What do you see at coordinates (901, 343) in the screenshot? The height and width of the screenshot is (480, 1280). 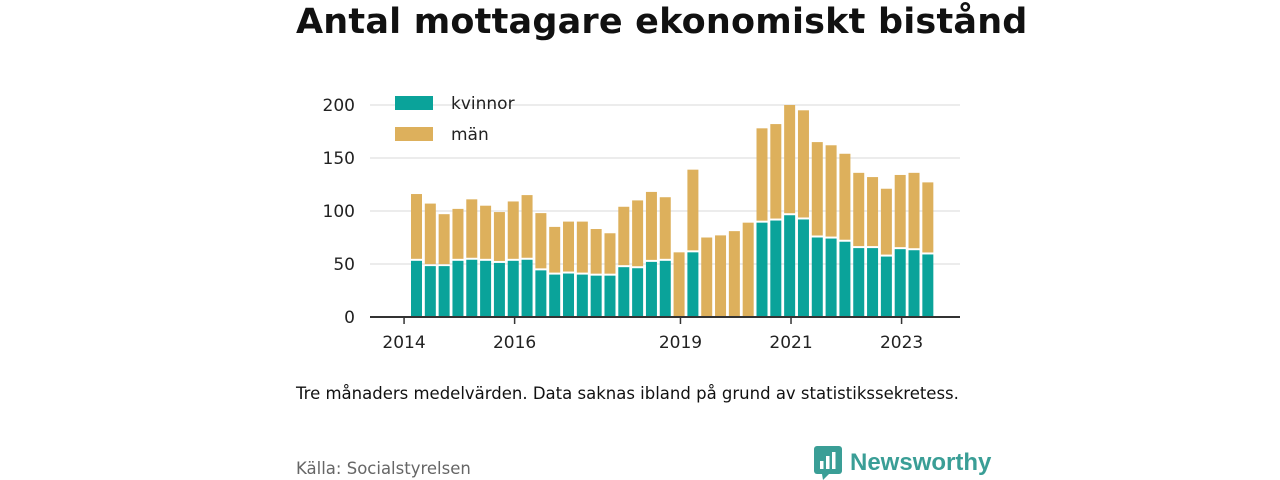 I see `x-tick-label: 2023` at bounding box center [901, 343].